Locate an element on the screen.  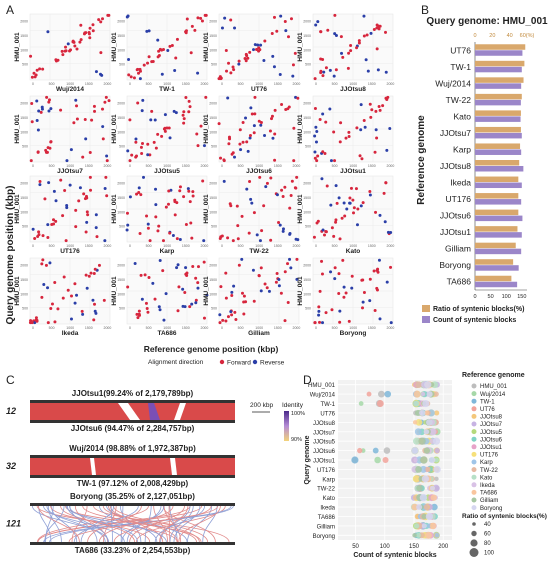
size-legend-label: 60 is located at coordinates (487, 535).